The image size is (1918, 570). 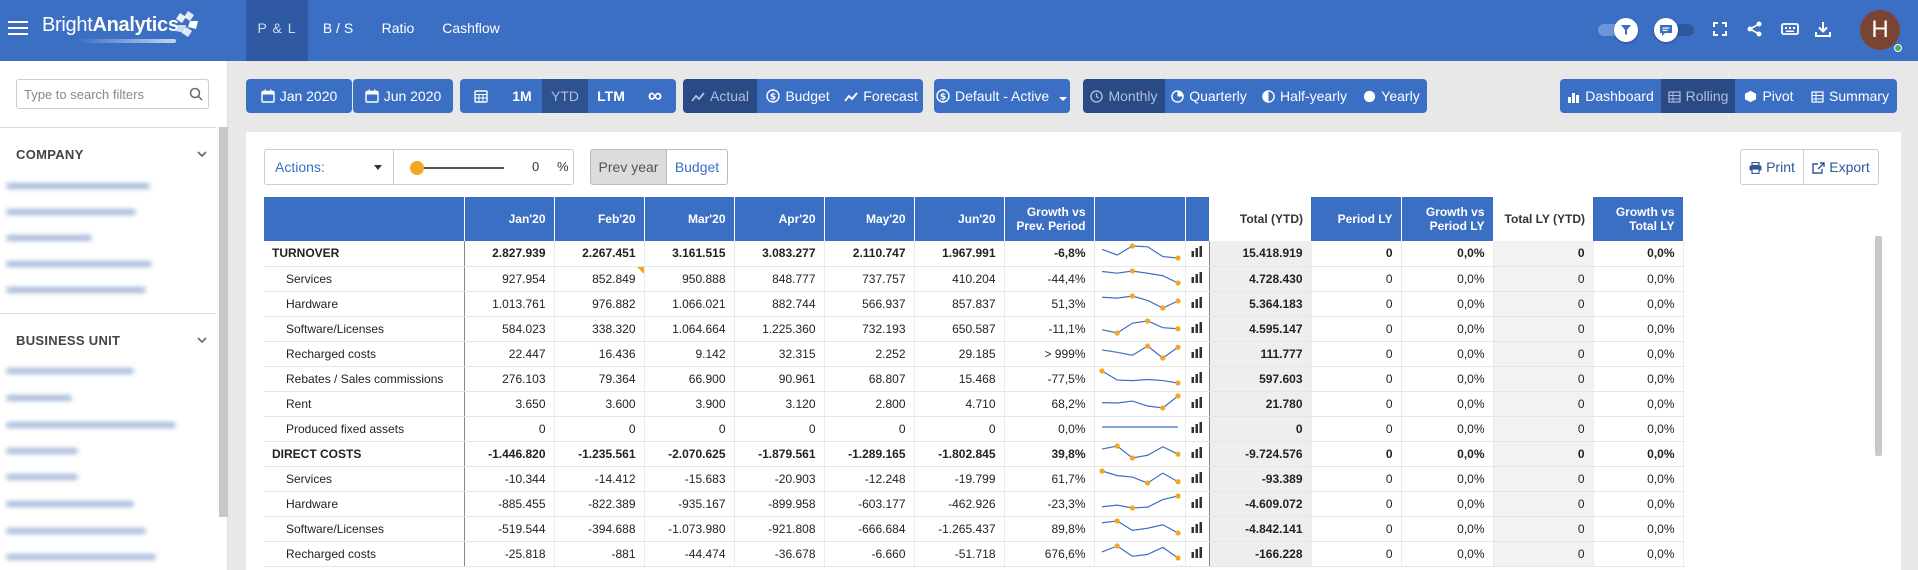 What do you see at coordinates (1543, 219) in the screenshot?
I see `header-total-ly: Total LY (YTD)` at bounding box center [1543, 219].